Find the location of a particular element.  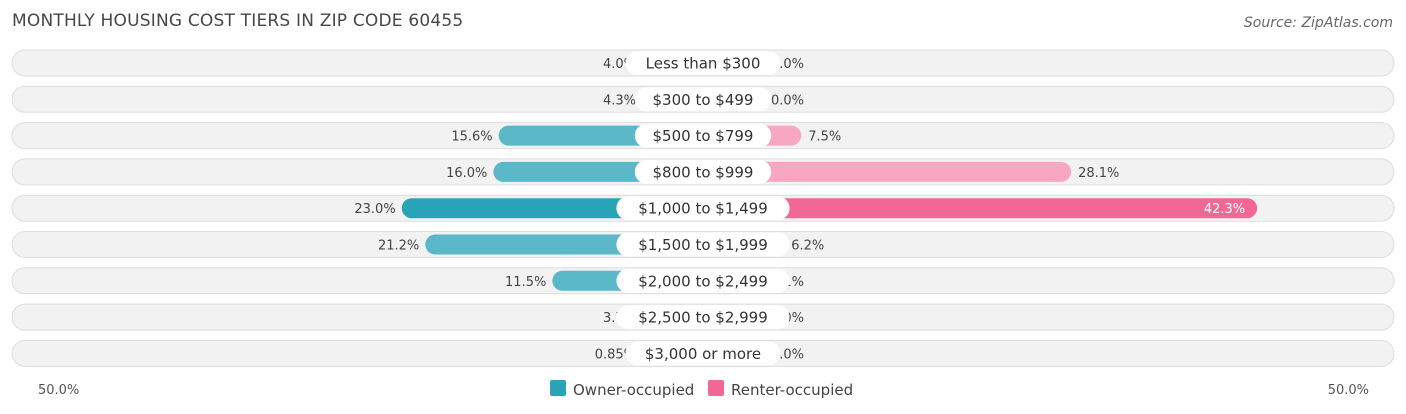

legend: Owner-occupied Renter-occupied is located at coordinates (701, 389).